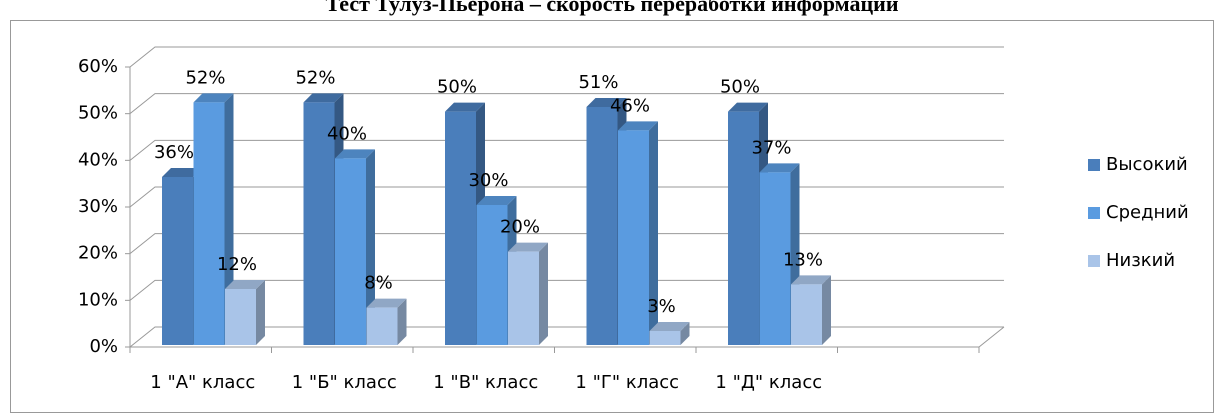  I want to click on x-tick-label: 1 "Г" класс, so click(627, 382).